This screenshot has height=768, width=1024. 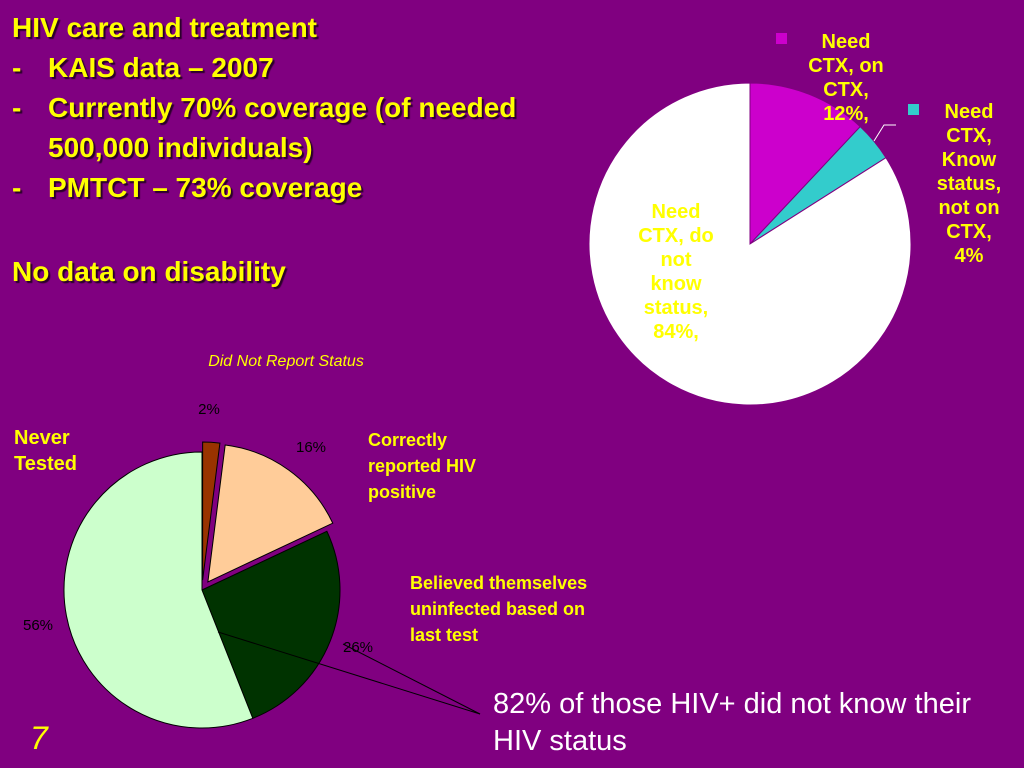 What do you see at coordinates (39, 738) in the screenshot?
I see `page-number: 7` at bounding box center [39, 738].